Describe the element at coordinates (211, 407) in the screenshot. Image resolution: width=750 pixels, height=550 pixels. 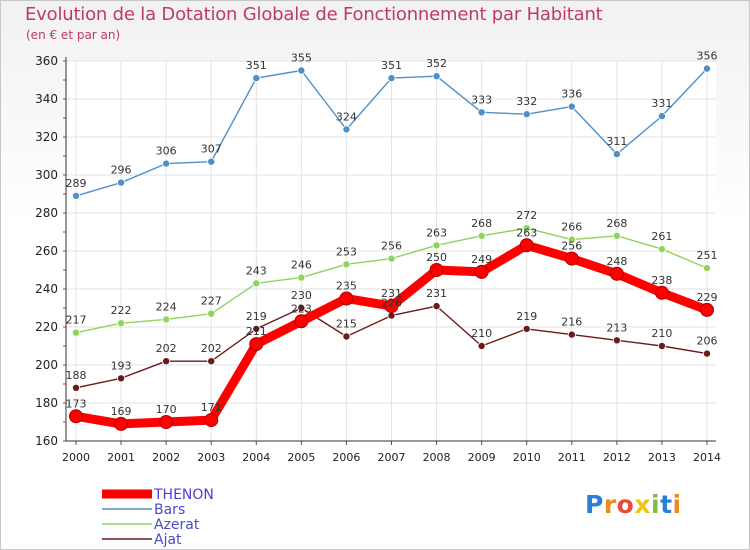
I see `data-label-thenon: 171` at that location.